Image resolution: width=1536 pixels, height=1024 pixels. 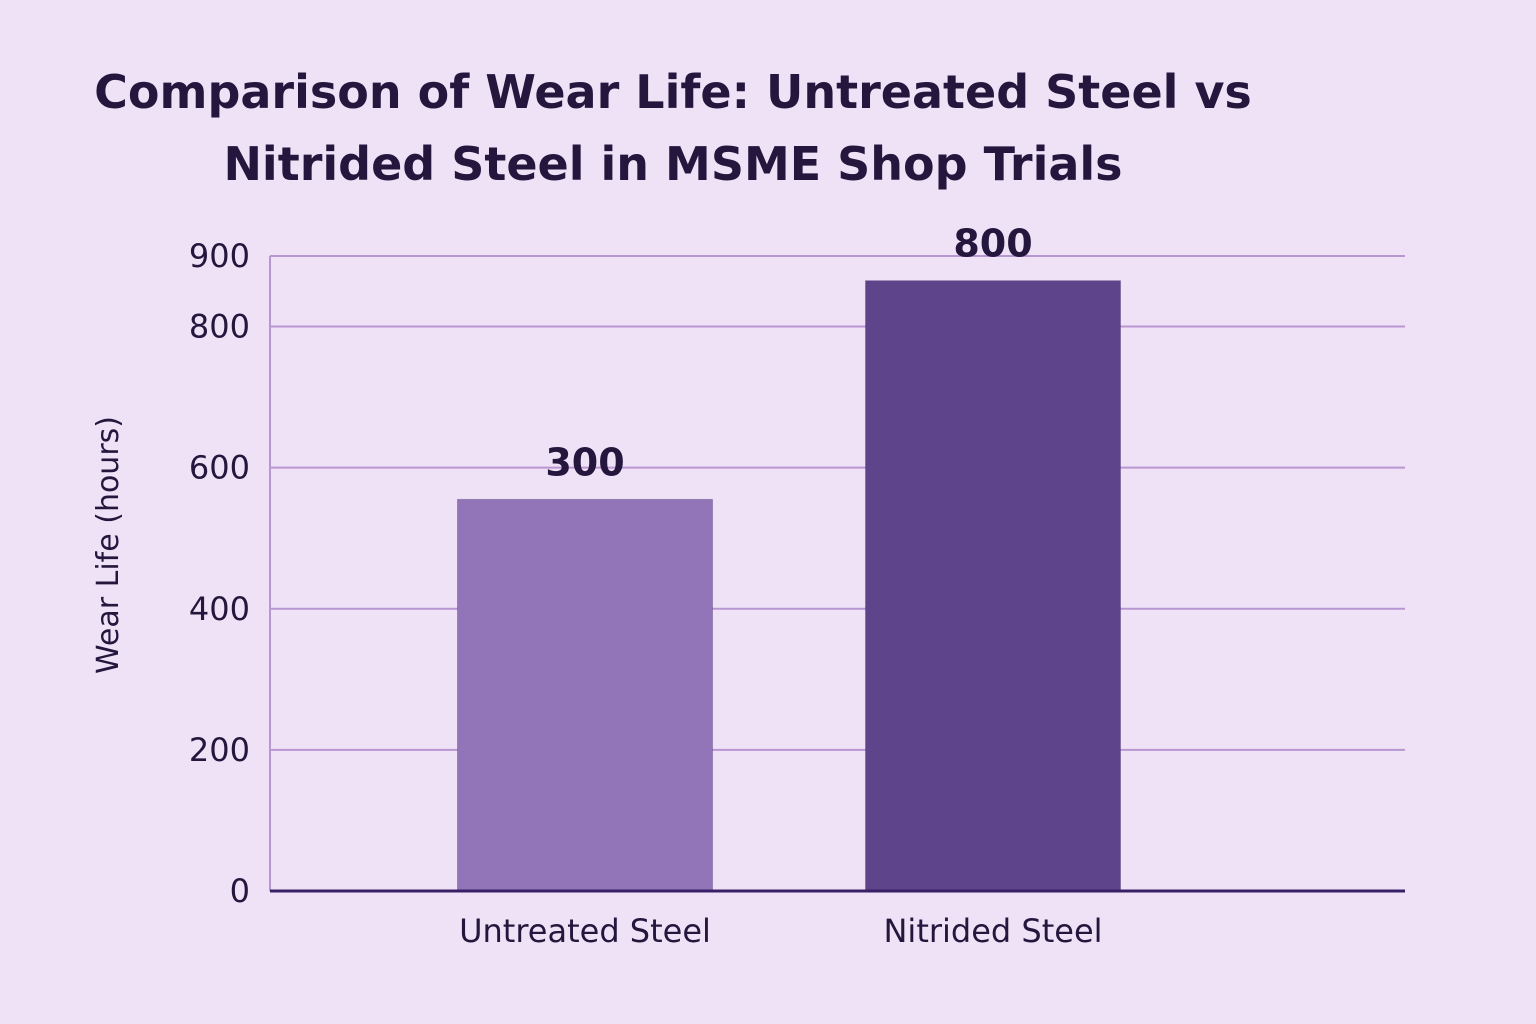 What do you see at coordinates (108, 545) in the screenshot?
I see `y-axis-title: Wear Life (hours)` at bounding box center [108, 545].